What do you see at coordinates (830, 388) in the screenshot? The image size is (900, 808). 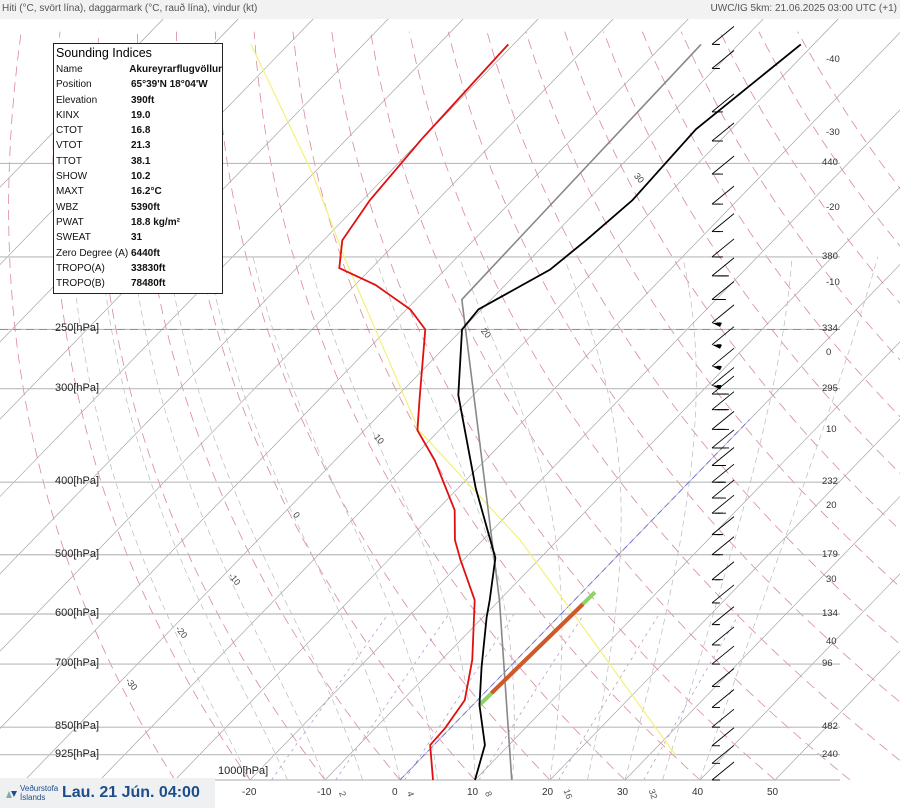 I see `height-label: 295` at bounding box center [830, 388].